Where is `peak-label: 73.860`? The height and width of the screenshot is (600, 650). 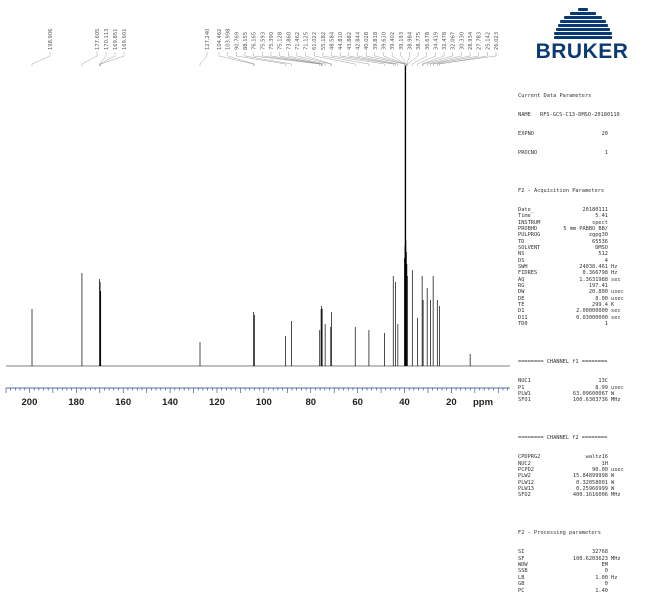
peak-label: 73.860 is located at coordinates (289, 41).